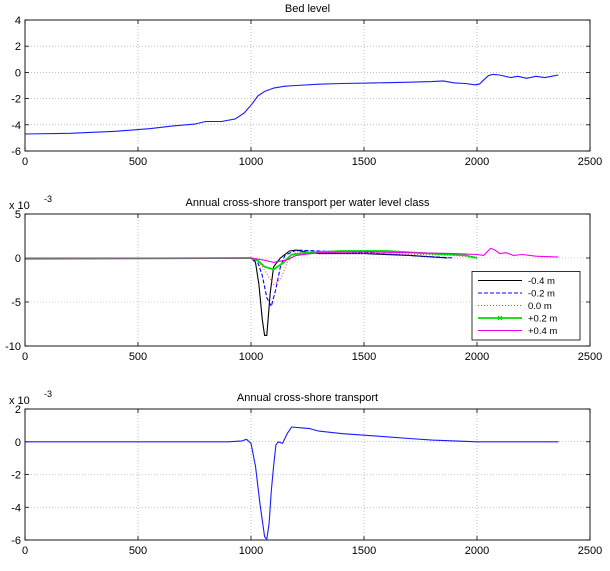 The height and width of the screenshot is (571, 610). What do you see at coordinates (13, 347) in the screenshot?
I see `y-tick-label: -10` at bounding box center [13, 347].